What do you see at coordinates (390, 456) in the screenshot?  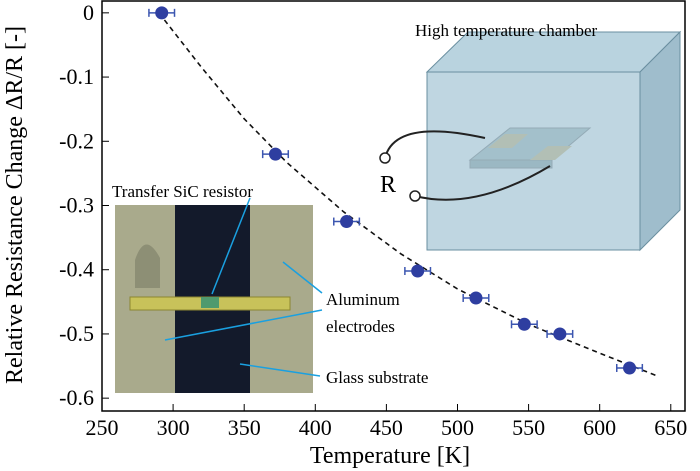 I see `x-axis-label: Temperature [K]` at bounding box center [390, 456].